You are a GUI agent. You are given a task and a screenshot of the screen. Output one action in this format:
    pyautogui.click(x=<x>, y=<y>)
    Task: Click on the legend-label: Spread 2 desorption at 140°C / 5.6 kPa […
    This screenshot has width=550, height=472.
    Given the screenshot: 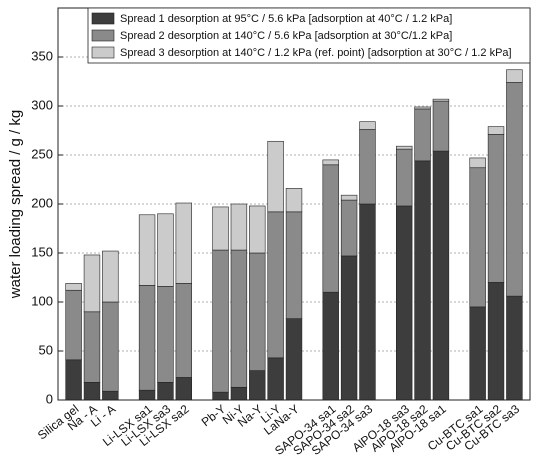 What is the action you would take?
    pyautogui.click(x=286, y=36)
    